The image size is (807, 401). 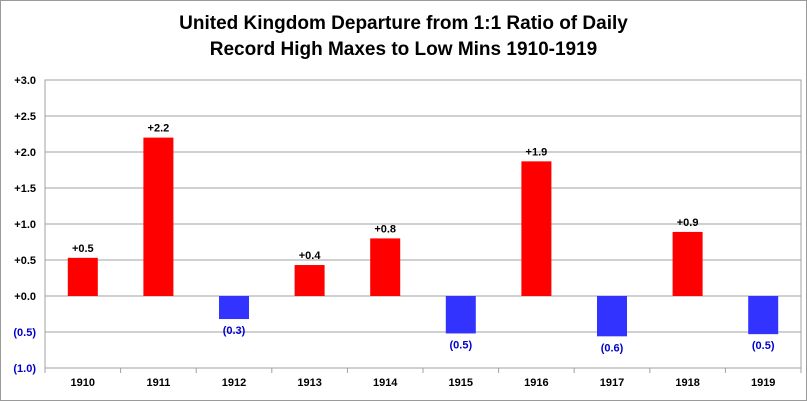 What do you see at coordinates (25, 297) in the screenshot?
I see `y-tick-label: +0.0` at bounding box center [25, 297].